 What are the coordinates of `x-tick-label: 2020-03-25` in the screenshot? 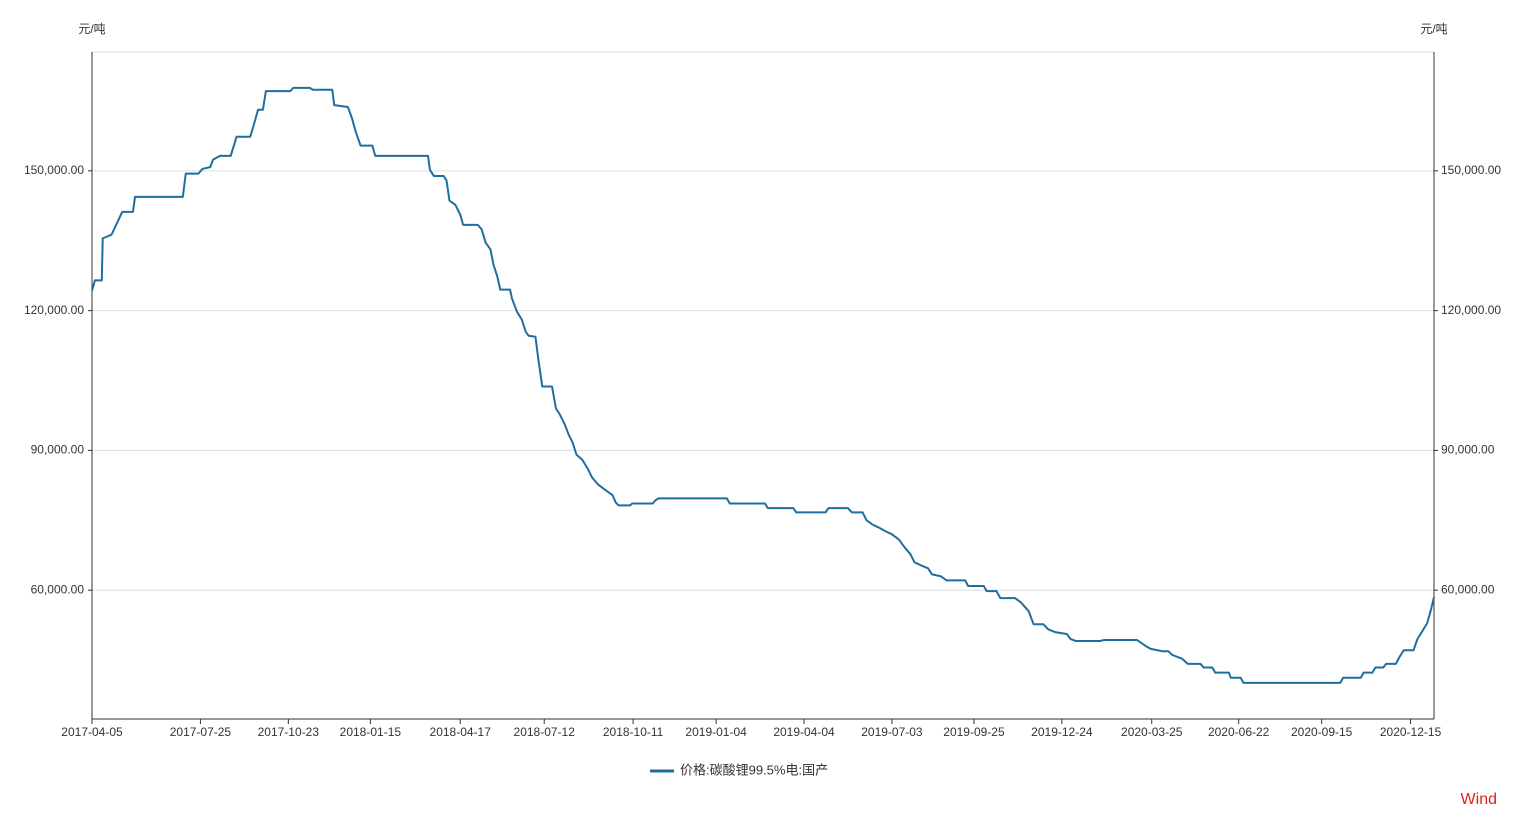 It's located at (1152, 732).